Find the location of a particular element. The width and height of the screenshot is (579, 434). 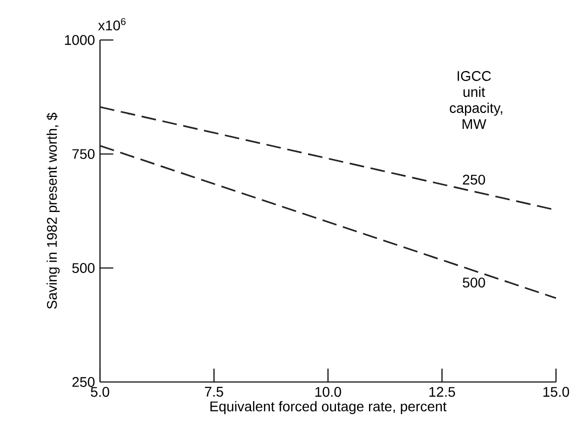

x-axis-title: Equivalent forced outage rate, percent is located at coordinates (328, 407).